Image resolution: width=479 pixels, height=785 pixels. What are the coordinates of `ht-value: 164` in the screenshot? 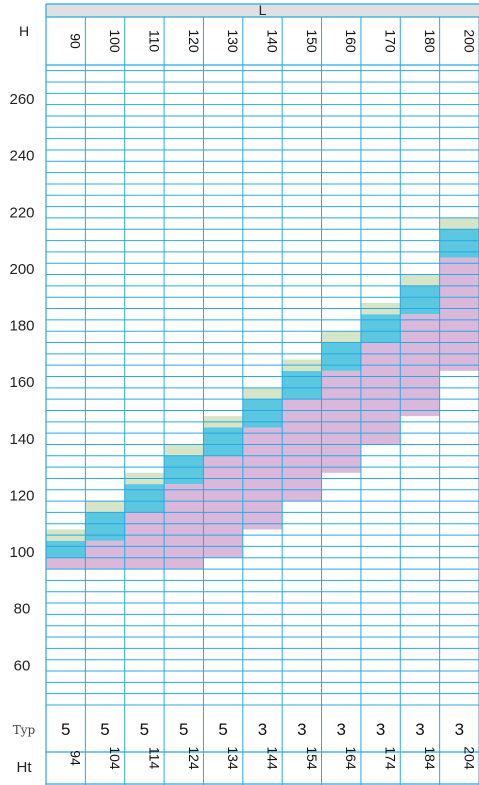 It's located at (351, 758).